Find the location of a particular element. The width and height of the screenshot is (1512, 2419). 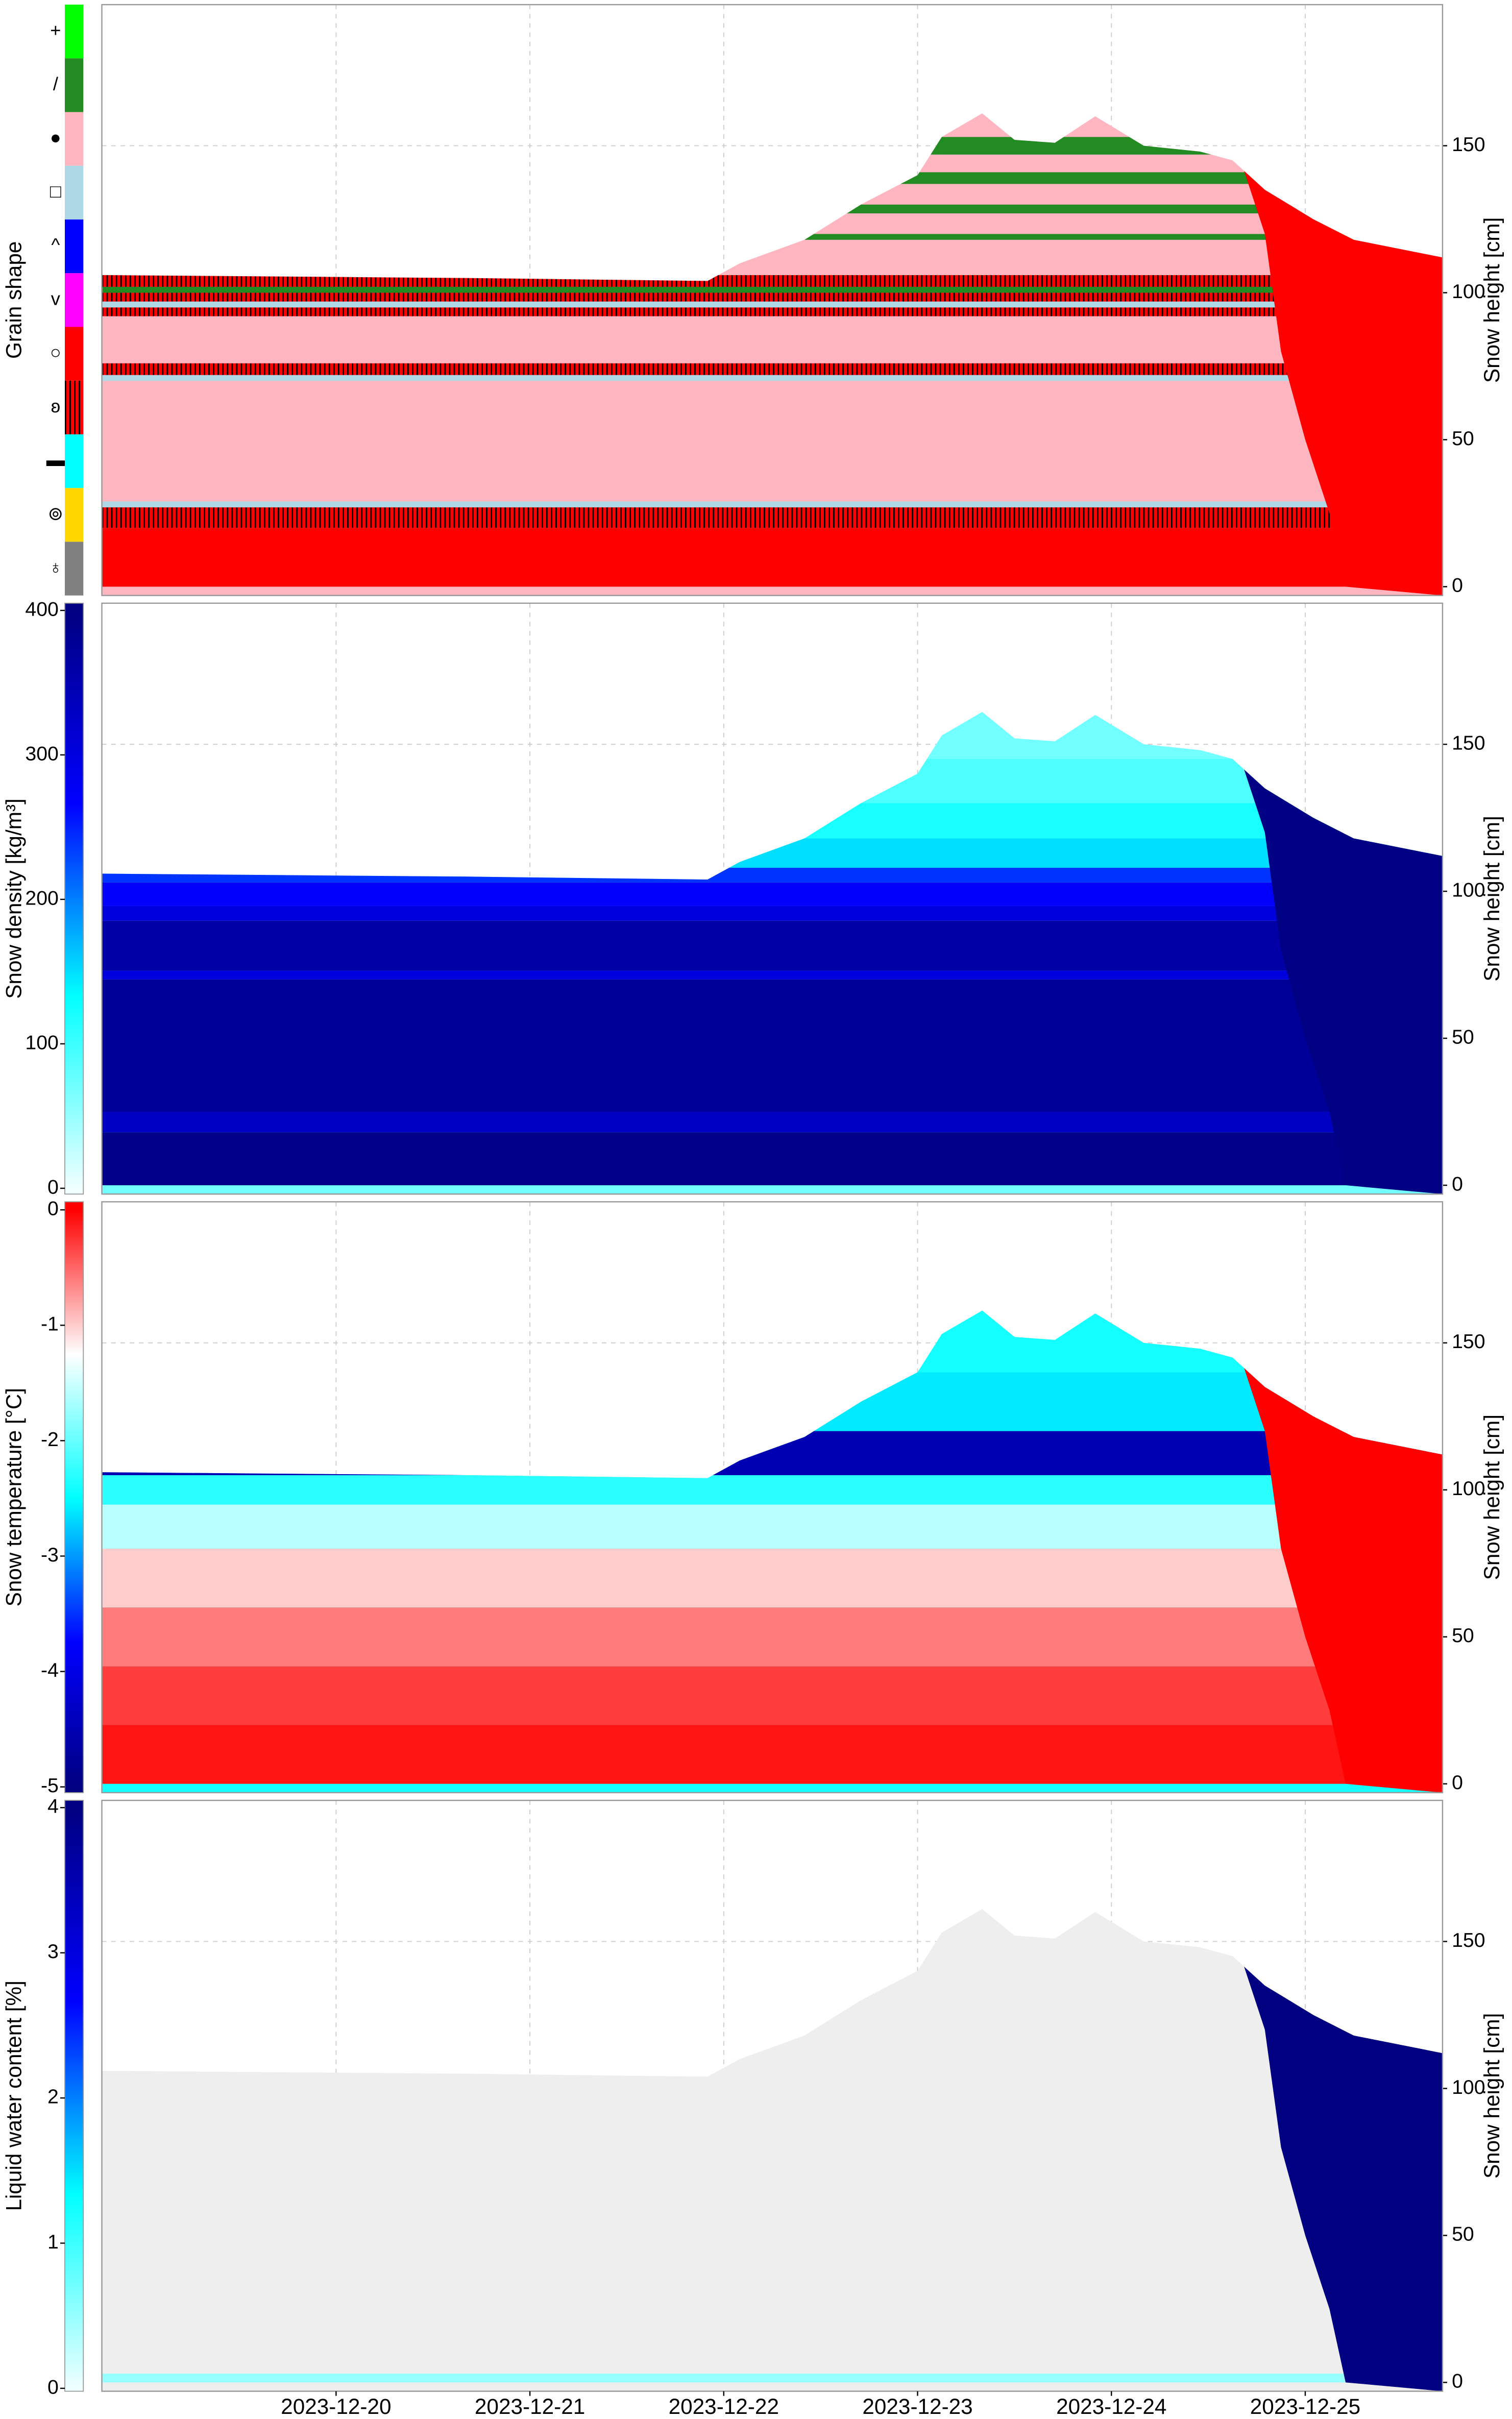

legend-symbol: / is located at coordinates (56, 83).